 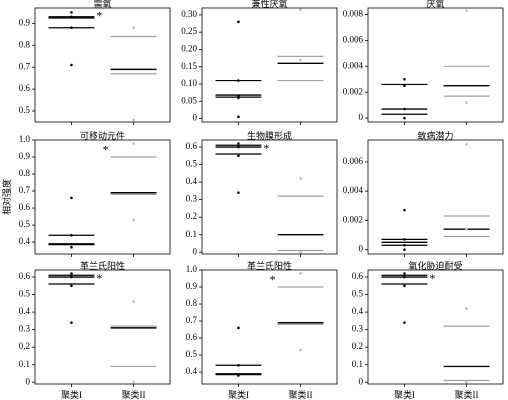 I want to click on y-tick-label: 0.05, so click(x=189, y=100).